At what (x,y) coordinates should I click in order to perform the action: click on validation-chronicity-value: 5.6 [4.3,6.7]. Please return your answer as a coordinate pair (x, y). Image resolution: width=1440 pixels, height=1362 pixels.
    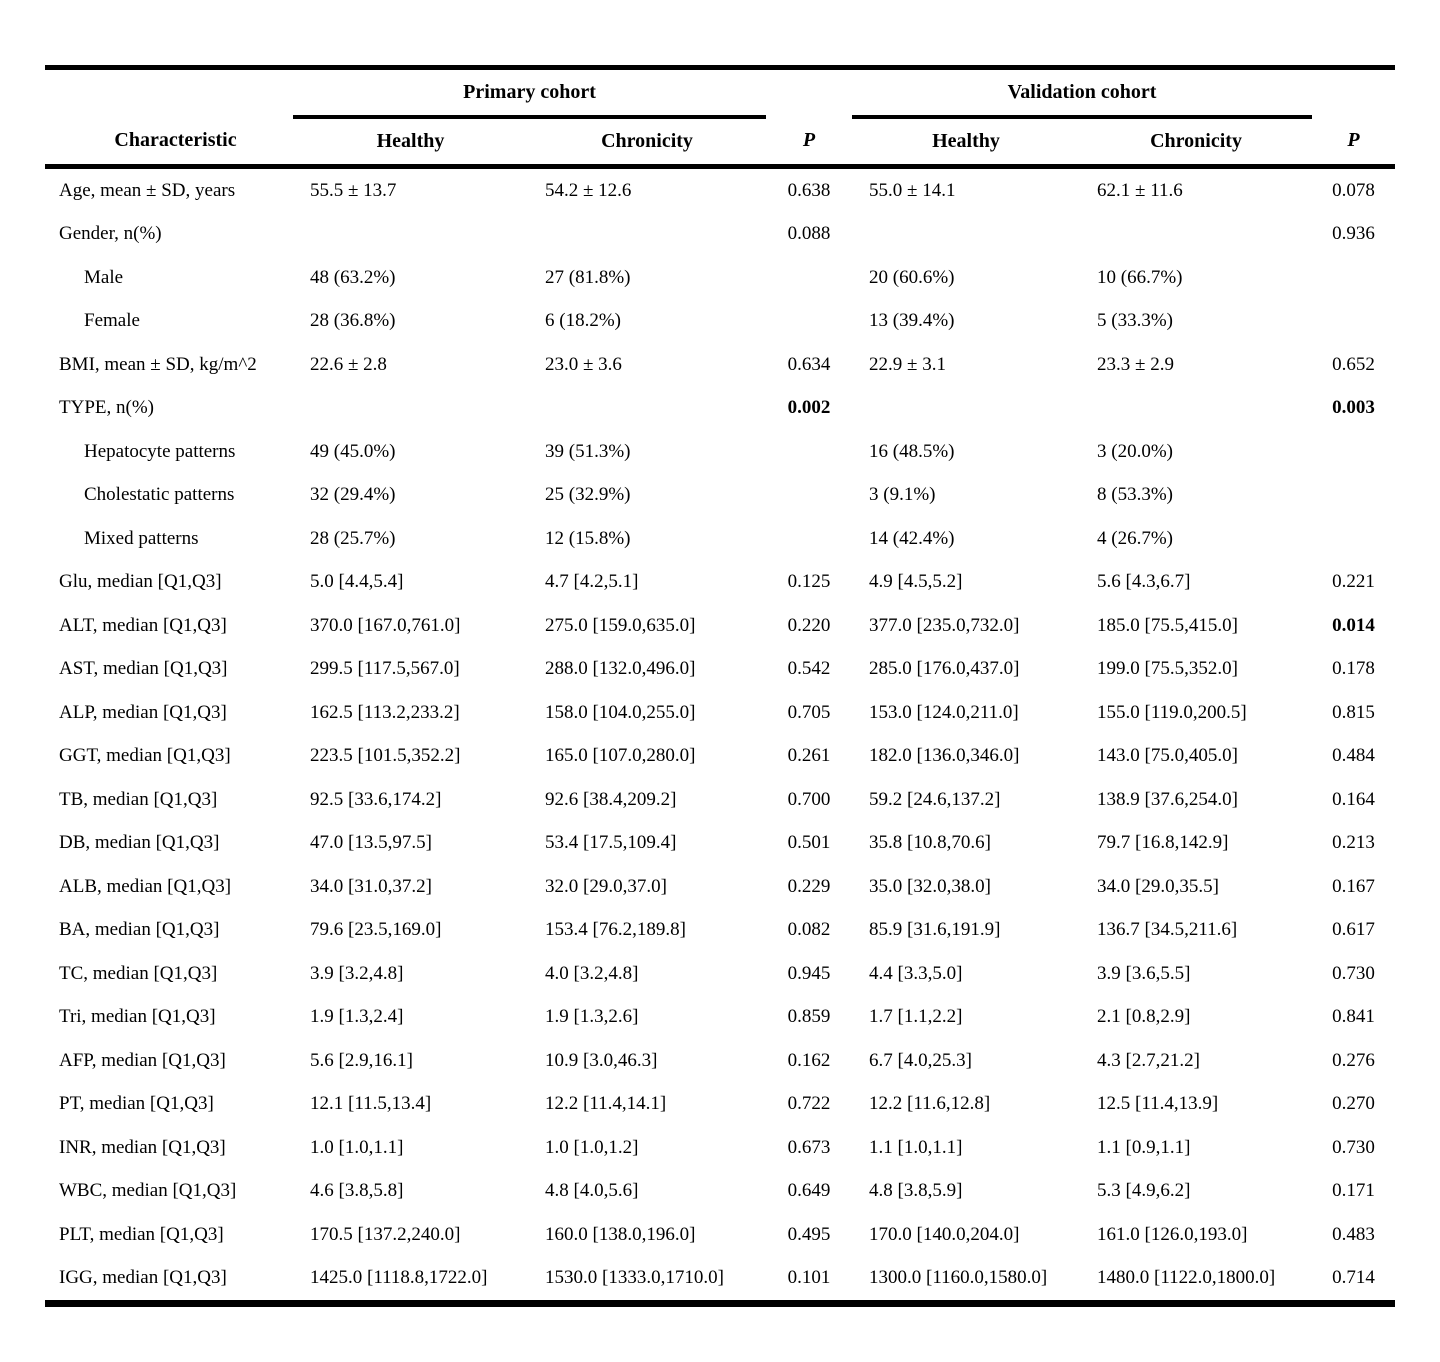
    Looking at the image, I should click on (1144, 582).